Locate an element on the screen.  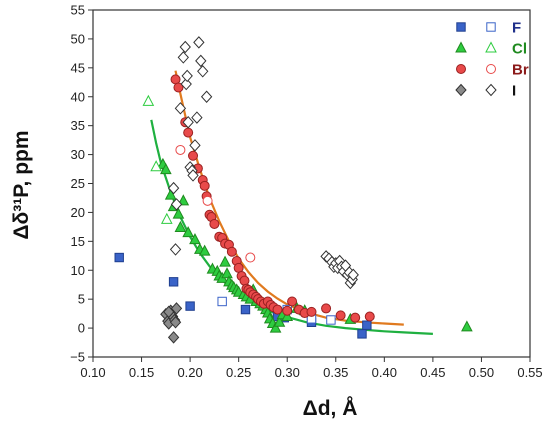
x-tick-label: 0.55 is located at coordinates (529, 372).